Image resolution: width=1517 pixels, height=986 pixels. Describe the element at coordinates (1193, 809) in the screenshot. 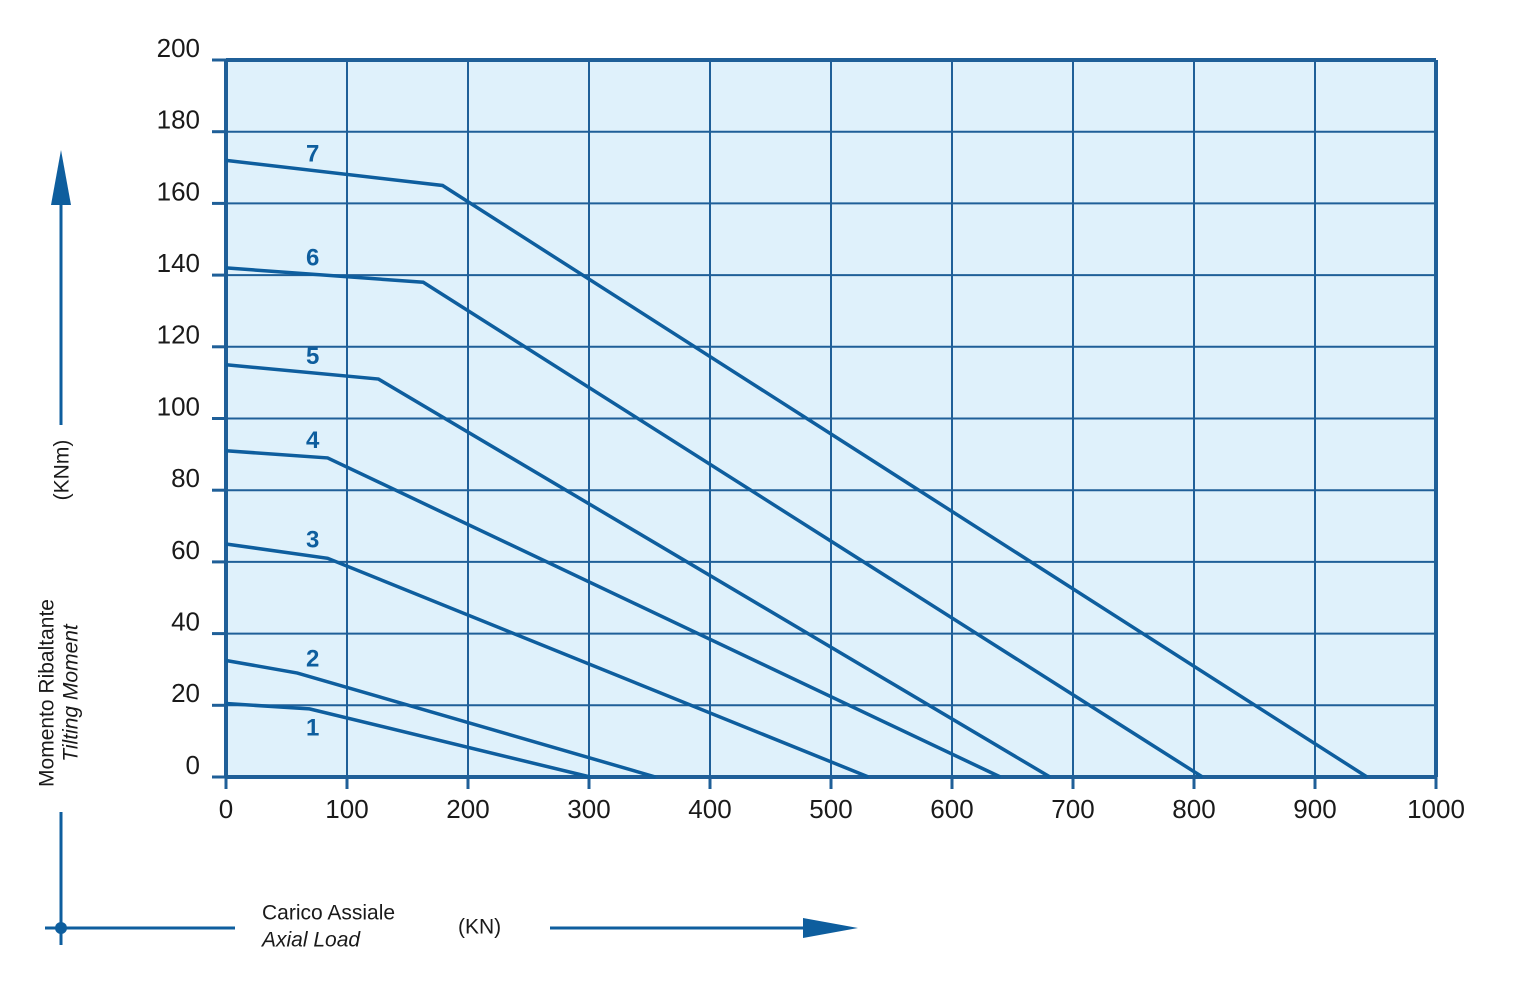

I see `x-tick-label: 800` at that location.